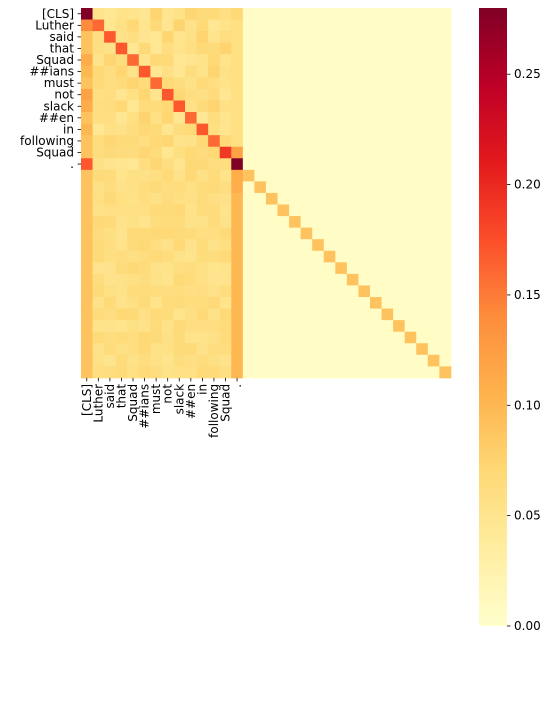  Describe the element at coordinates (527, 626) in the screenshot. I see `colorbar-tick-label: 0.00` at that location.